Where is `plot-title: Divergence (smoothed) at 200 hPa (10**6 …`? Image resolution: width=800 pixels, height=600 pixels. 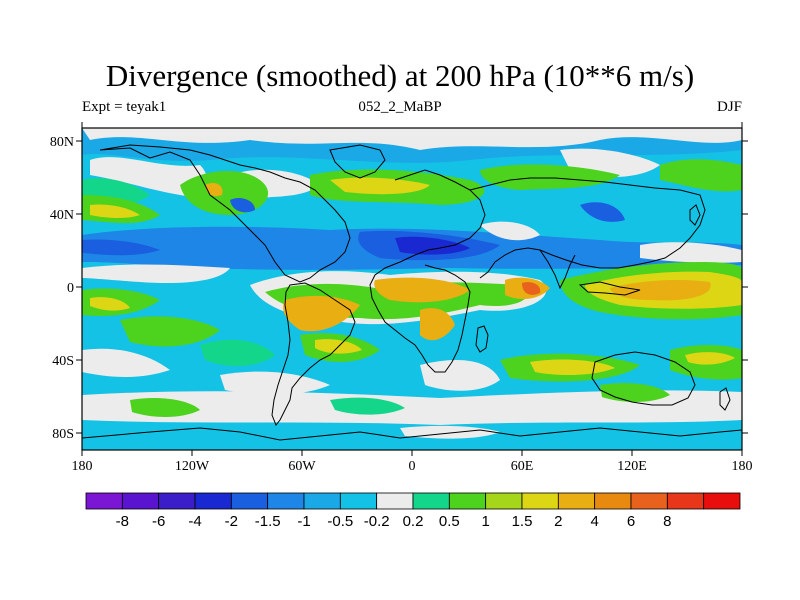 plot-title: Divergence (smoothed) at 200 hPa (10**6 … is located at coordinates (400, 75).